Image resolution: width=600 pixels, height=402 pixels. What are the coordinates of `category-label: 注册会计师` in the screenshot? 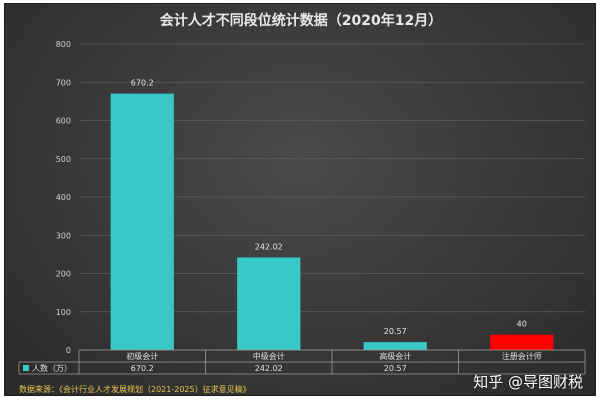 It's located at (522, 356).